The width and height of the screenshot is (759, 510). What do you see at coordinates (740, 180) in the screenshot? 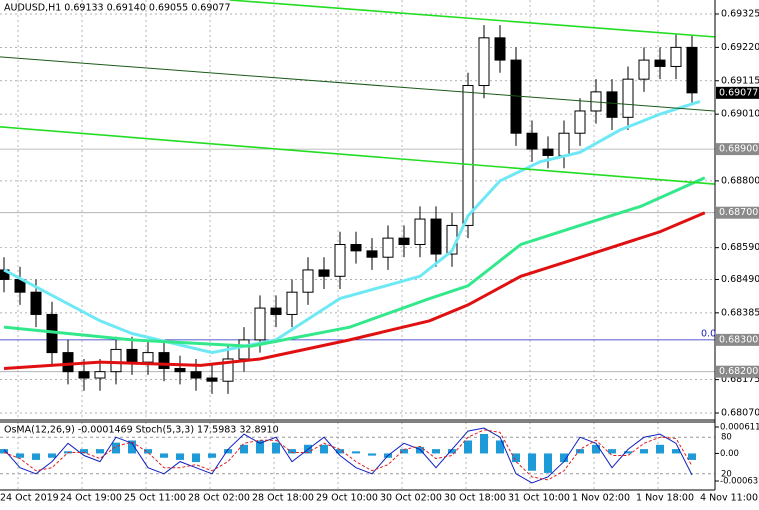
I see `y-tick-label: 0.68800` at bounding box center [740, 180].